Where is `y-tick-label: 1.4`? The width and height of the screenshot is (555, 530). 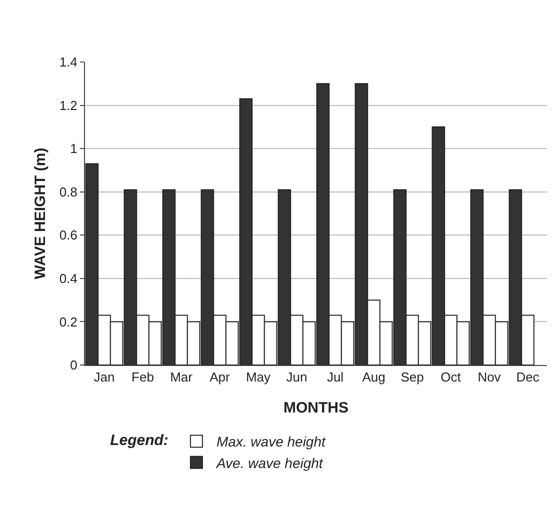
y-tick-label: 1.4 is located at coordinates (68, 62).